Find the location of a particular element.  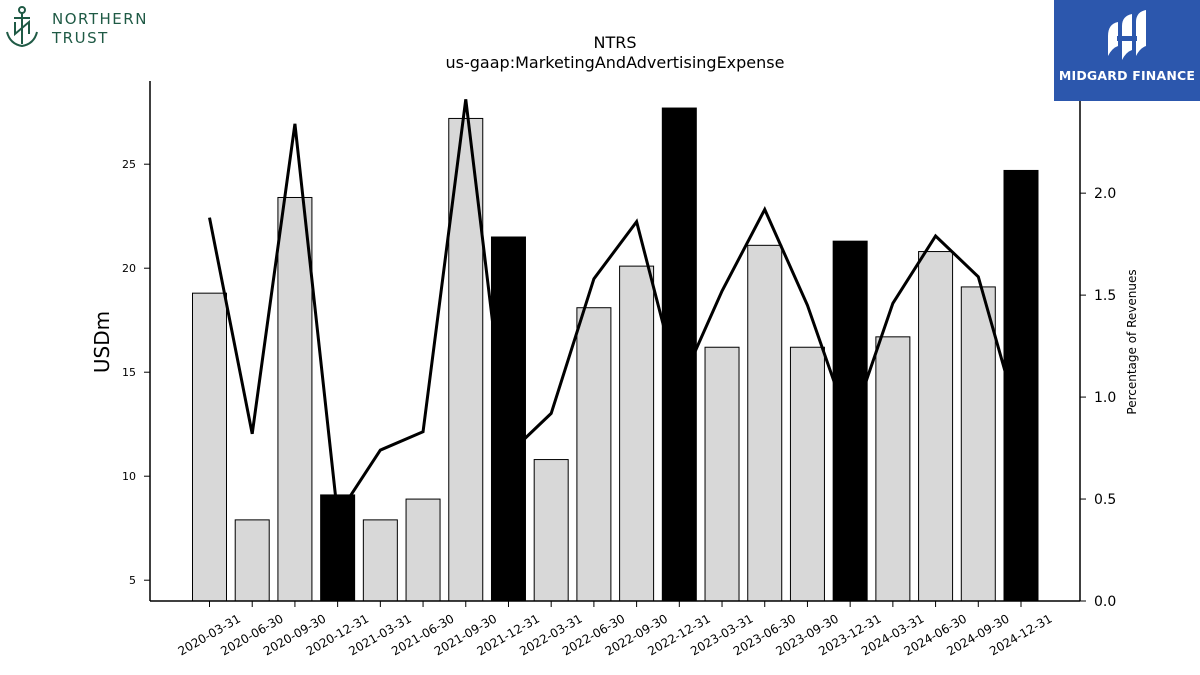

y2-tick-label: 0.0 is located at coordinates (1105, 602).